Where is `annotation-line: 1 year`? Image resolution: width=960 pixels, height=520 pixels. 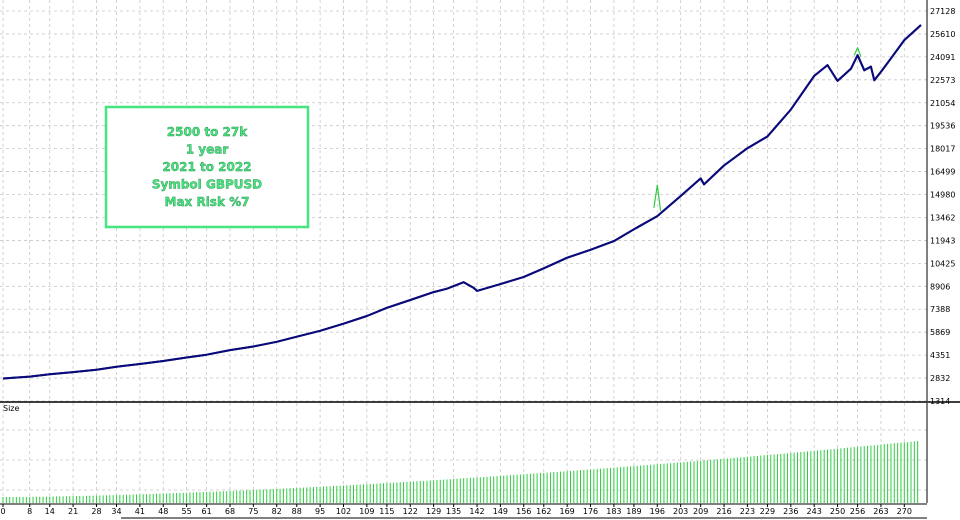
annotation-line: 1 year is located at coordinates (207, 150).